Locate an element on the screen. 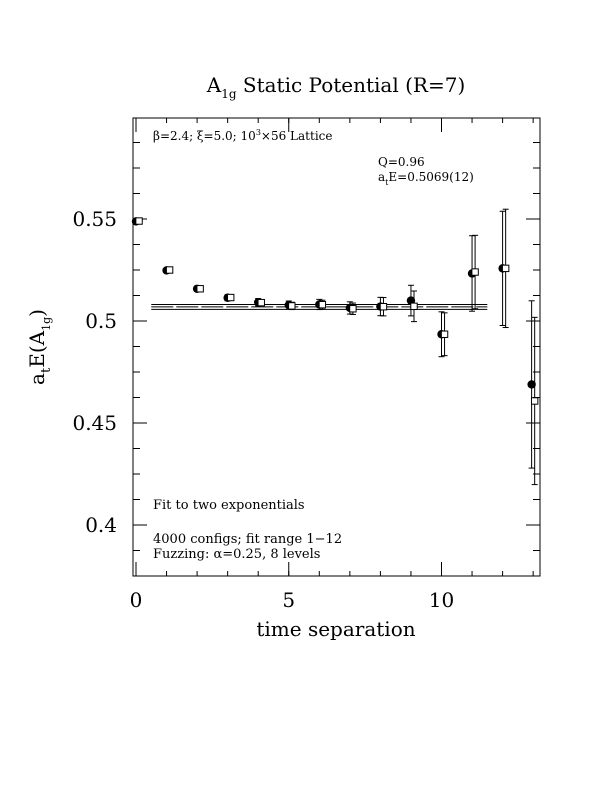 The width and height of the screenshot is (612, 792). annotation-energy-base: a is located at coordinates (381, 177).